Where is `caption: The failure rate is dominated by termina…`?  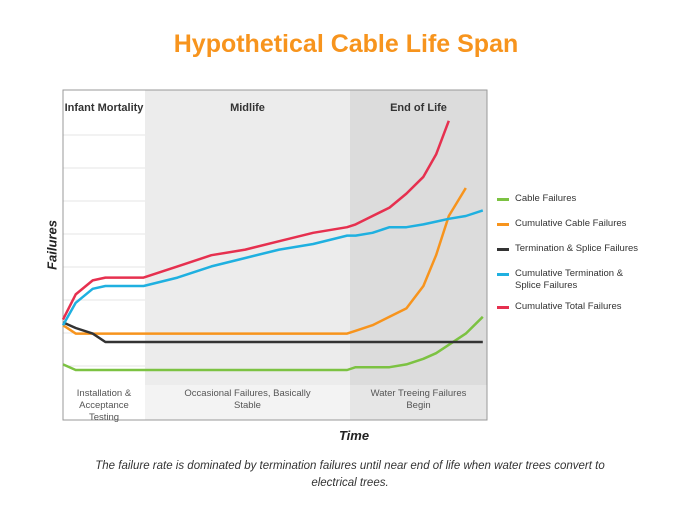 caption: The failure rate is dominated by termina… is located at coordinates (350, 474).